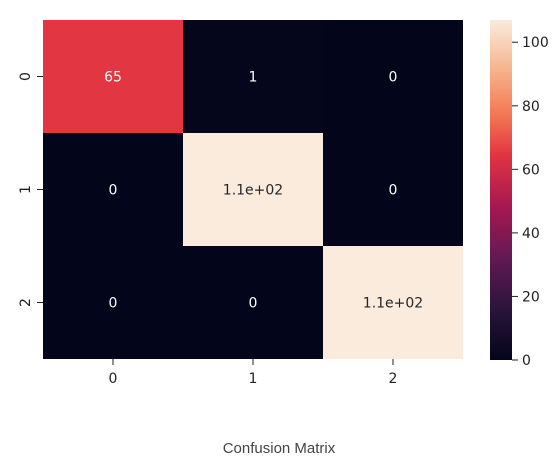  I want to click on y-axis: 0 1 2, so click(30, 189).